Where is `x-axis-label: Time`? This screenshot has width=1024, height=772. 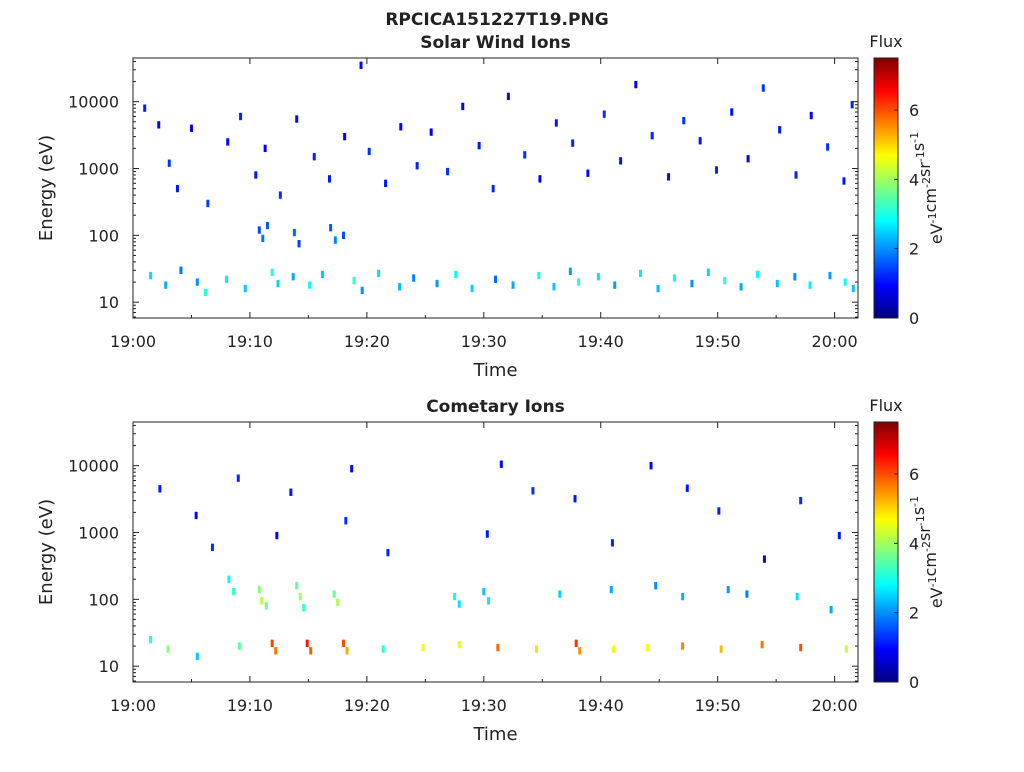 x-axis-label: Time is located at coordinates (494, 734).